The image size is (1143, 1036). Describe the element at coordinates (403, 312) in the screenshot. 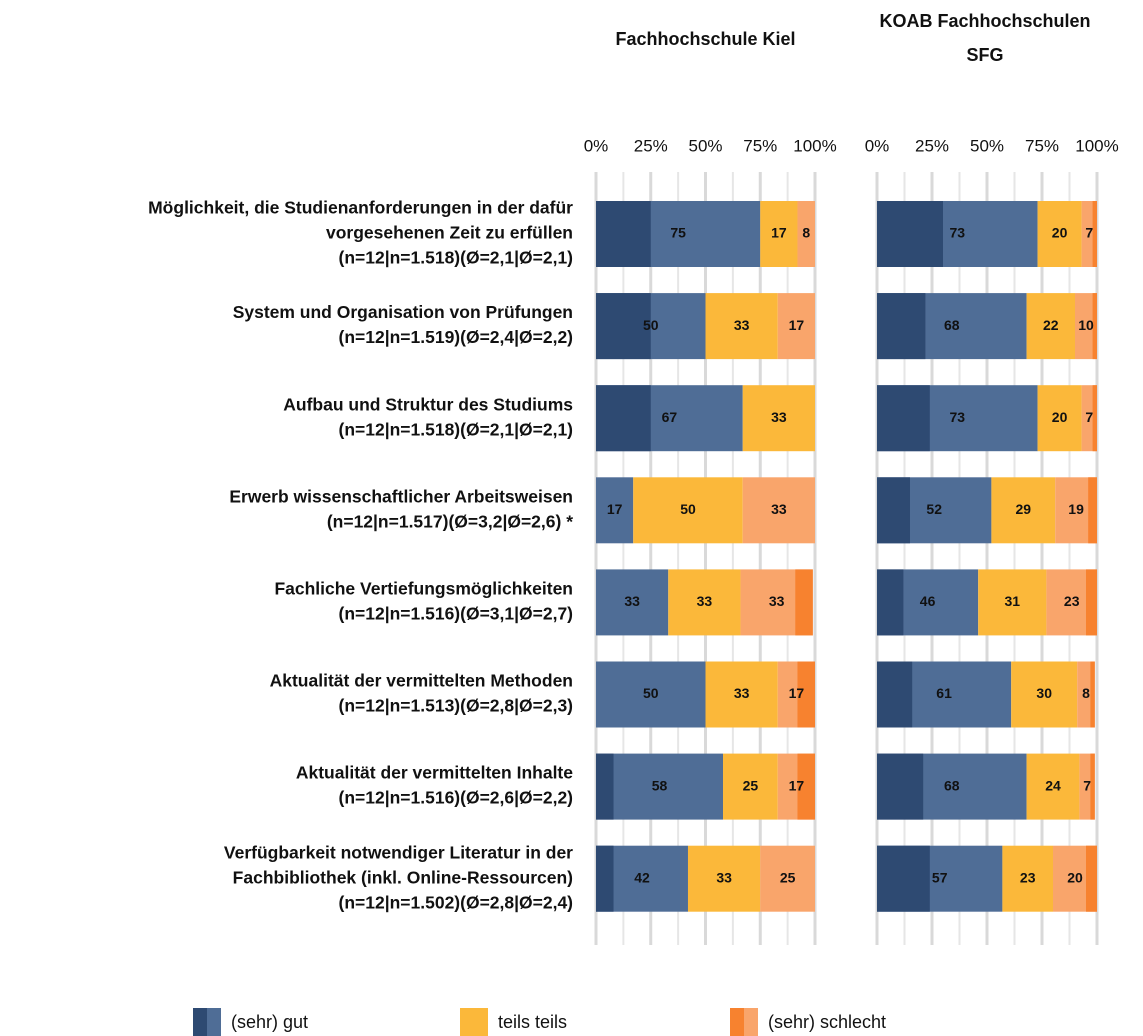

I see `category-label: System und Organisation von Prüfungen` at that location.